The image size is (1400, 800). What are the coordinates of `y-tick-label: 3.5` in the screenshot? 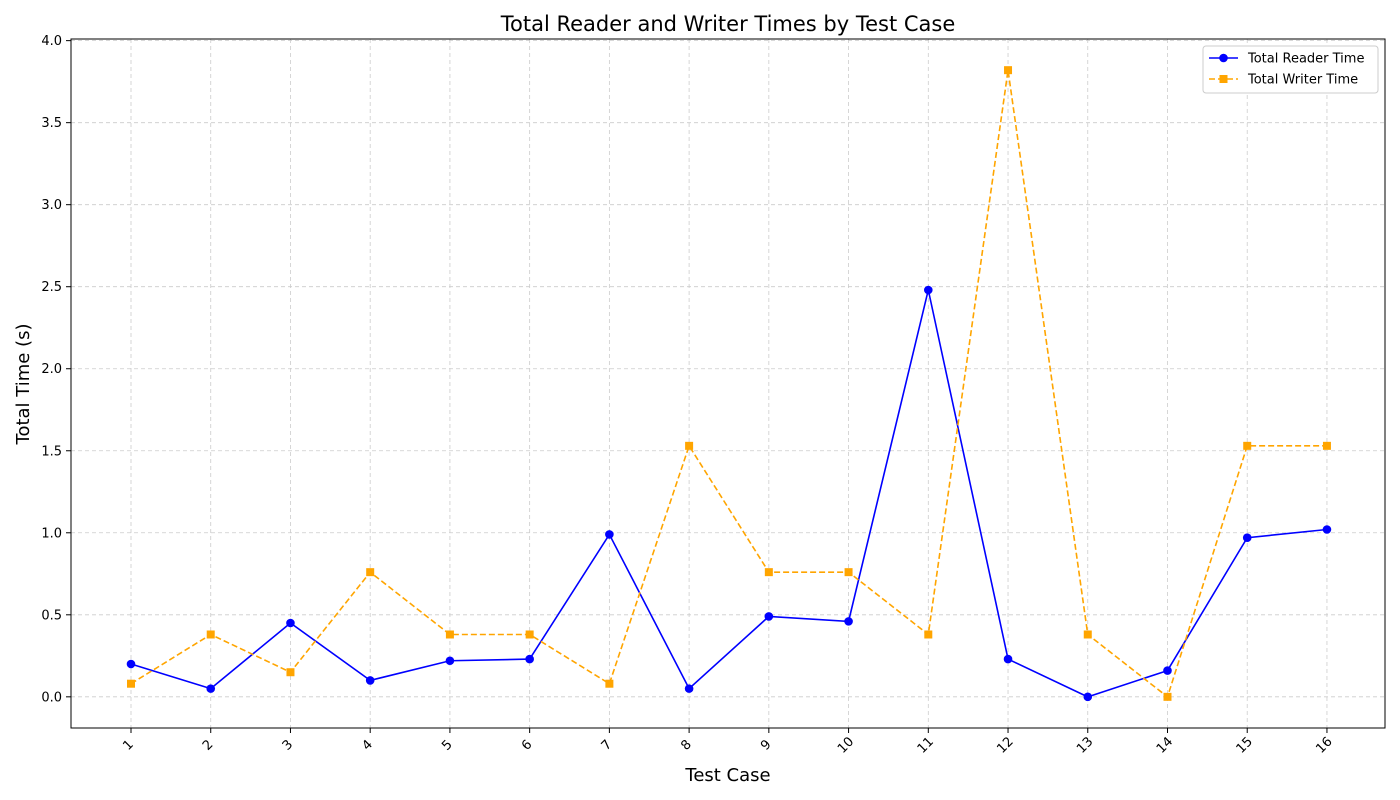 It's located at (51, 123).